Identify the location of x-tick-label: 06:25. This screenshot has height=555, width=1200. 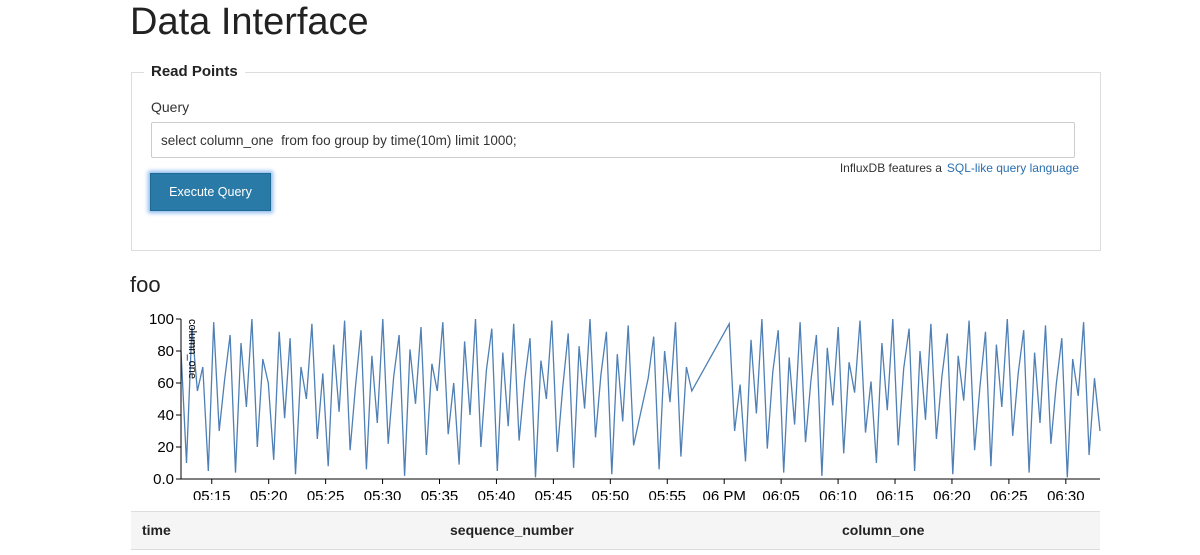
(1009, 494).